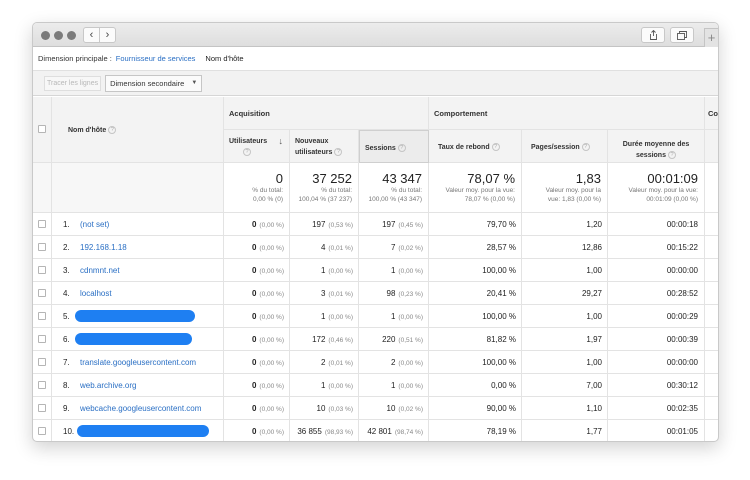  I want to click on duration-value: 00:00:00, so click(682, 362).